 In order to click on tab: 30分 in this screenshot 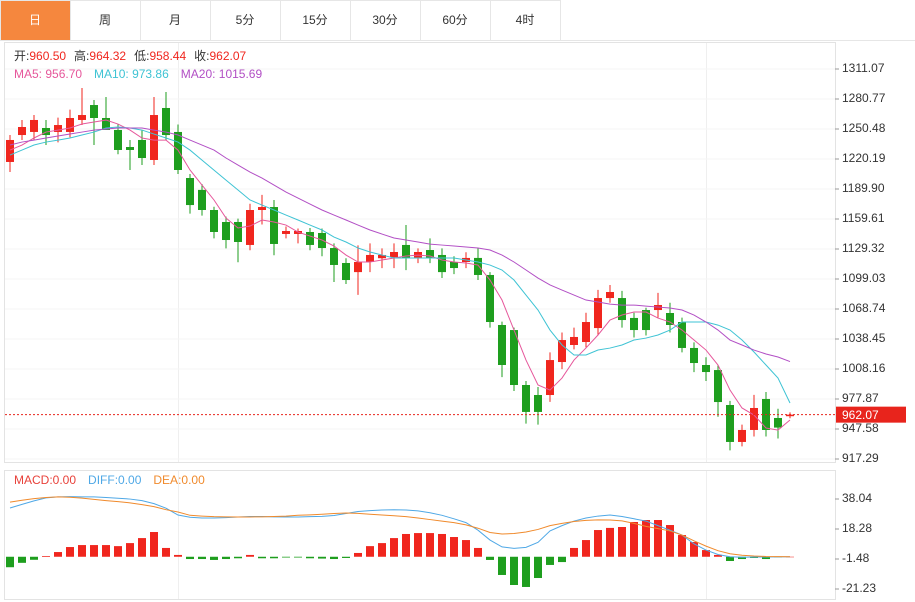, I will do `click(385, 20)`.